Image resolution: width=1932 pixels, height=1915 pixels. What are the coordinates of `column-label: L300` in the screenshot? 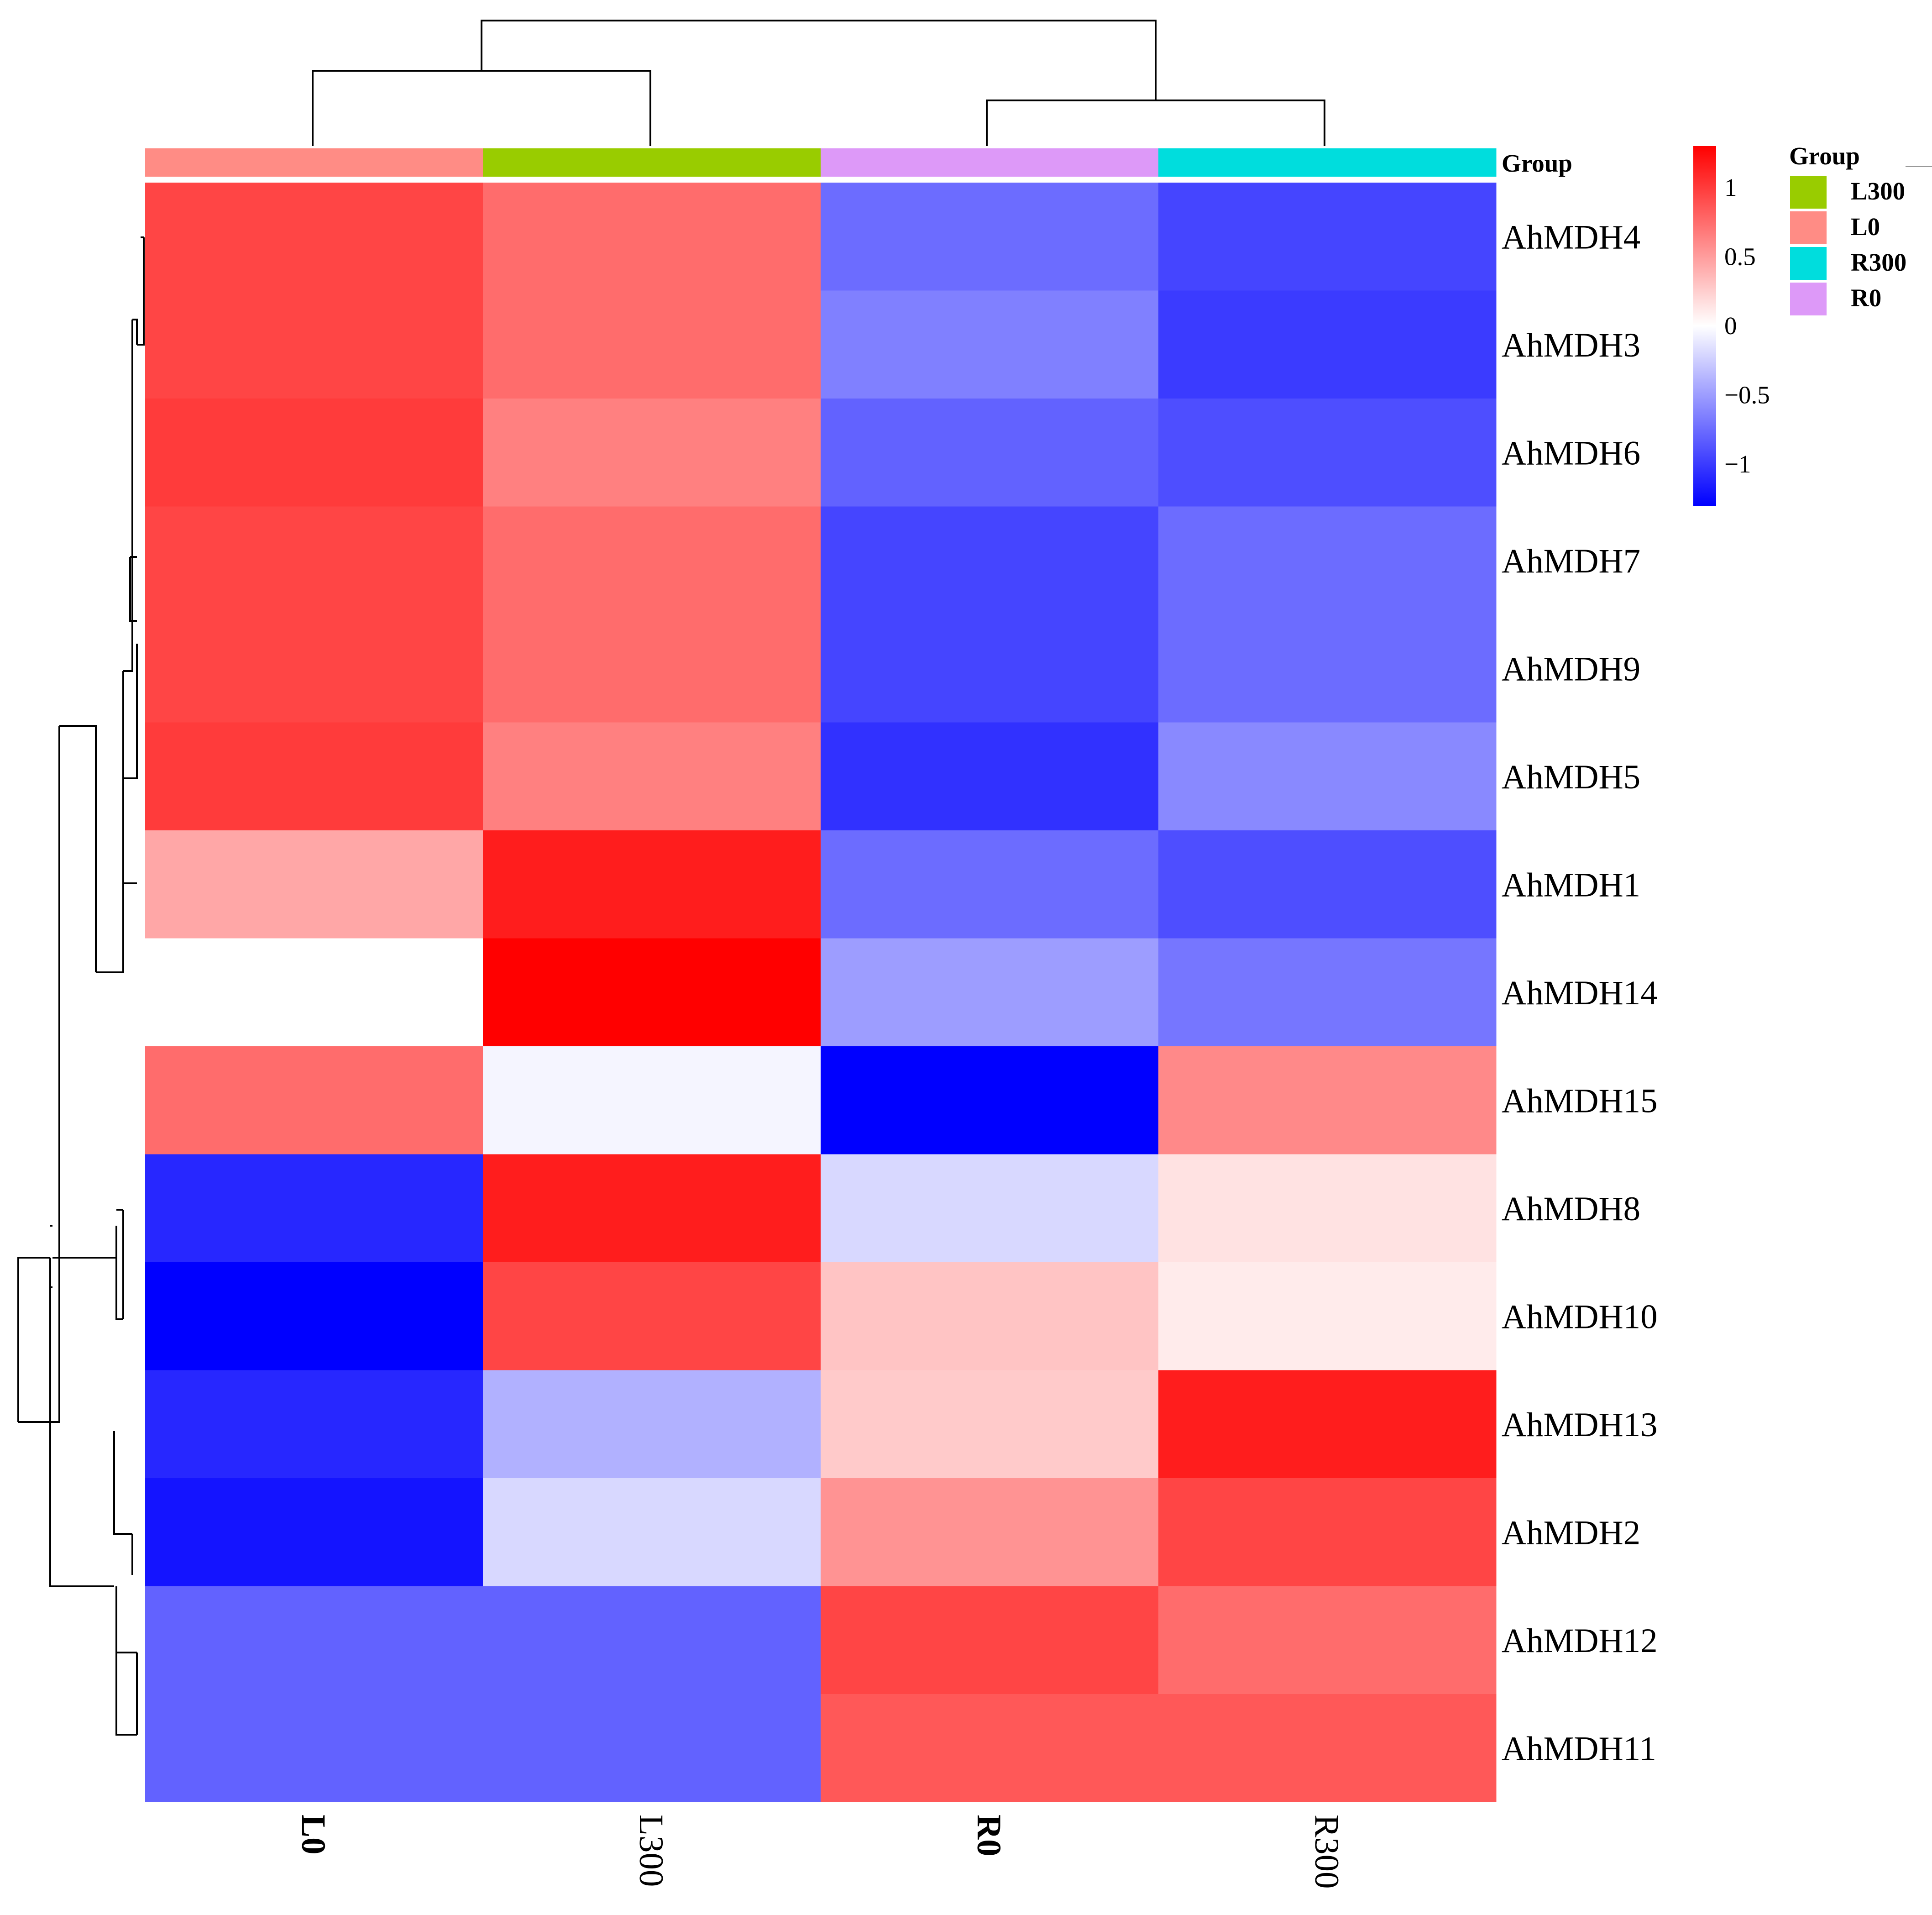 It's located at (651, 1851).